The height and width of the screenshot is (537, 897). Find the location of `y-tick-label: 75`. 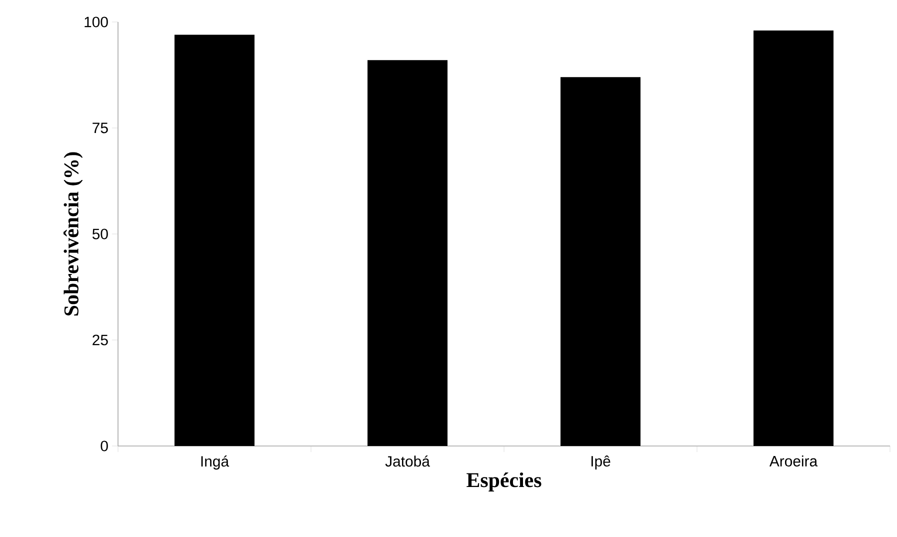

y-tick-label: 75 is located at coordinates (100, 128).